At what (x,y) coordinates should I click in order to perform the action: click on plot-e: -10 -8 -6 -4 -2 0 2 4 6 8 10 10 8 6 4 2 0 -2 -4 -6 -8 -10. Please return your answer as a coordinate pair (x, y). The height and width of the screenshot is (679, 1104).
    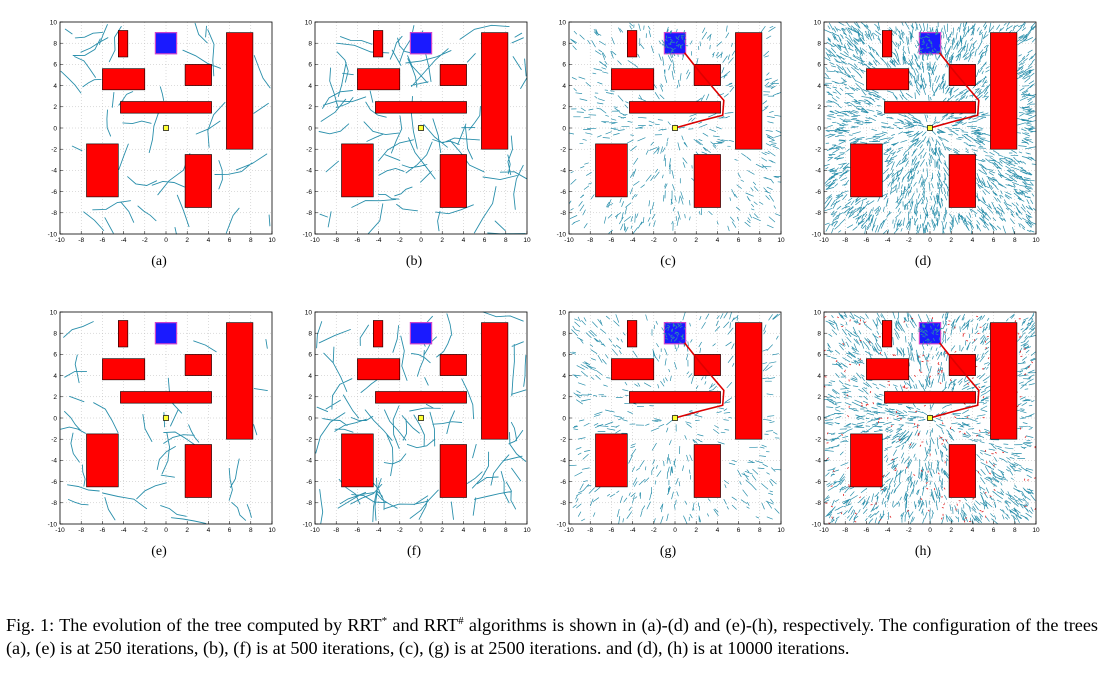
    Looking at the image, I should click on (162, 421).